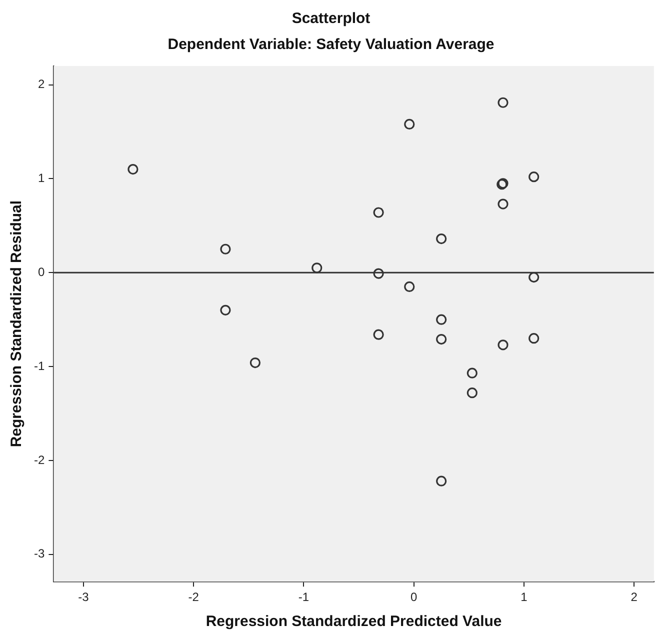 This screenshot has height=641, width=660. I want to click on x-tick-label: 2, so click(634, 597).